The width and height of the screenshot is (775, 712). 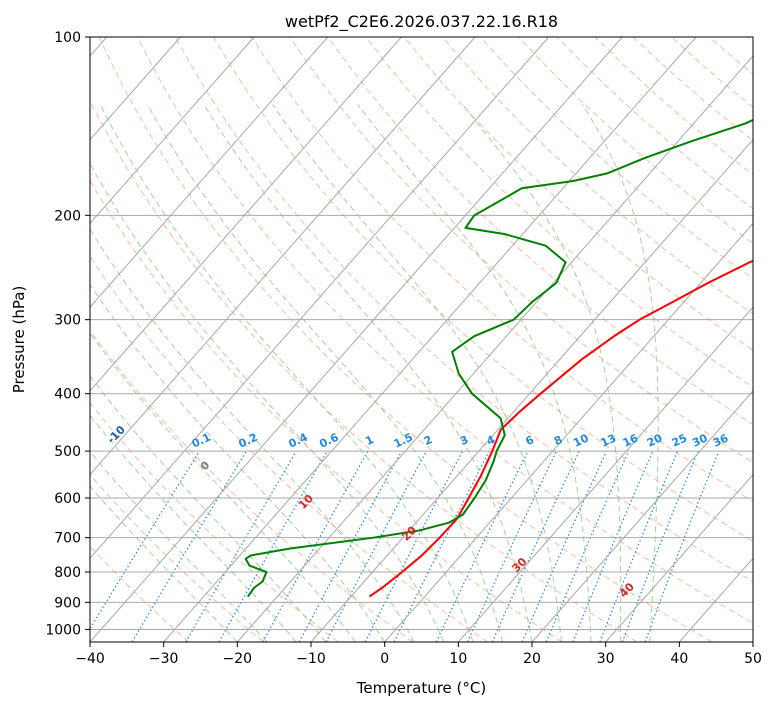 What do you see at coordinates (67, 395) in the screenshot?
I see `y-tick-label: 400` at bounding box center [67, 395].